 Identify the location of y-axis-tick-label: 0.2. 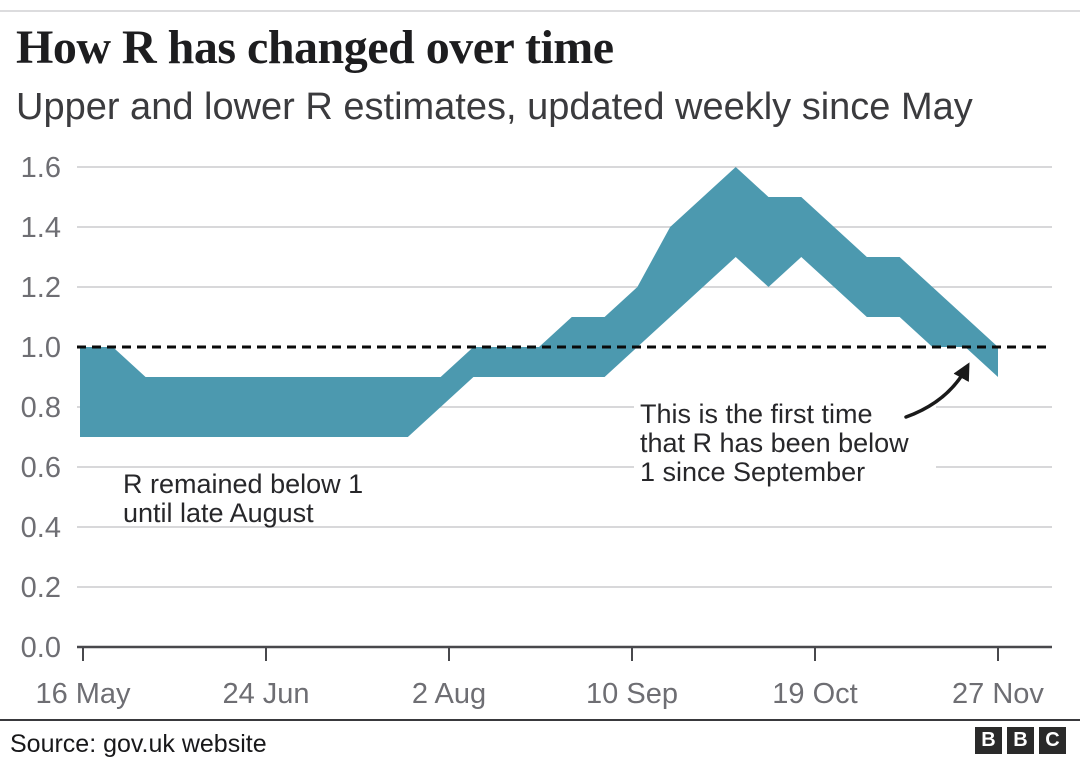
(41, 588).